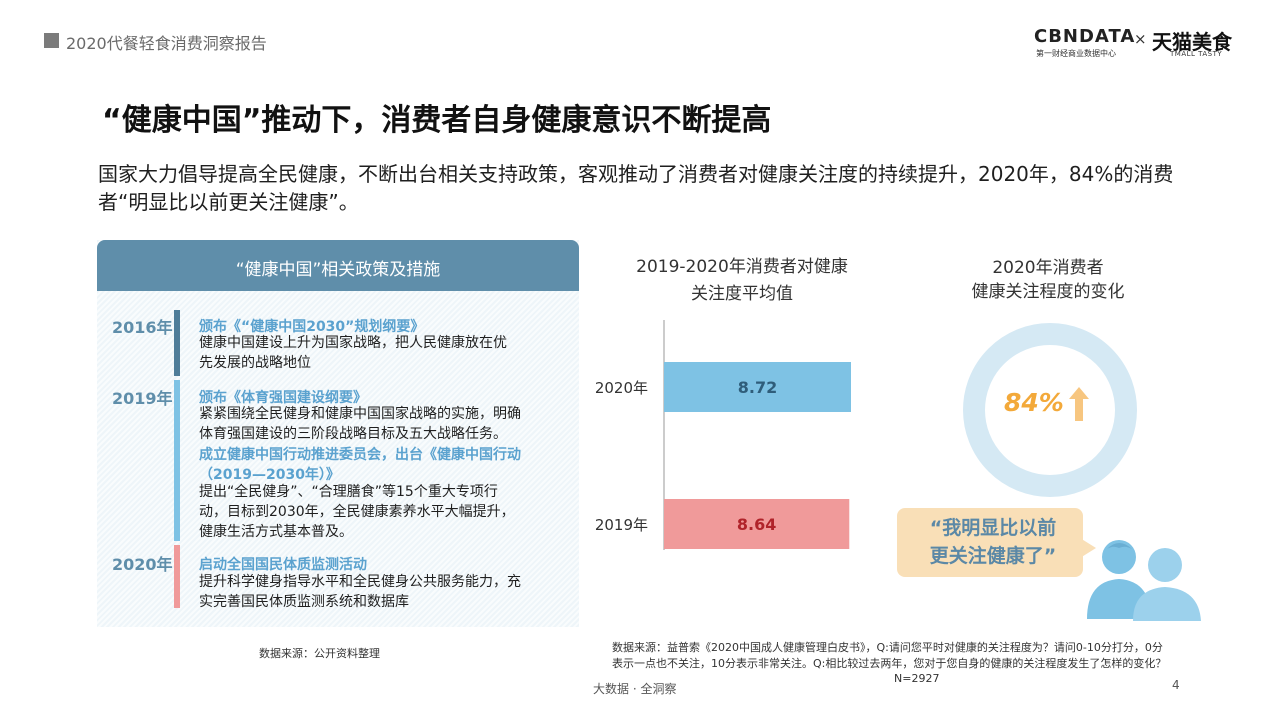  Describe the element at coordinates (353, 434) in the screenshot. I see `policy-line: 体育强国建设的三阶段战略目标及五大战略任务。` at that location.